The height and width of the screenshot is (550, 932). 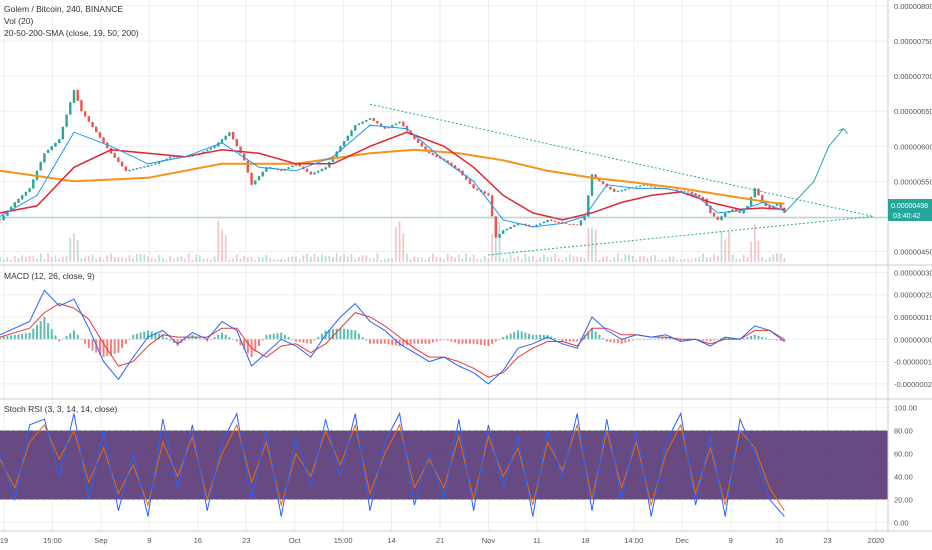 I want to click on y-tick-label: 80.00, so click(x=903, y=431).